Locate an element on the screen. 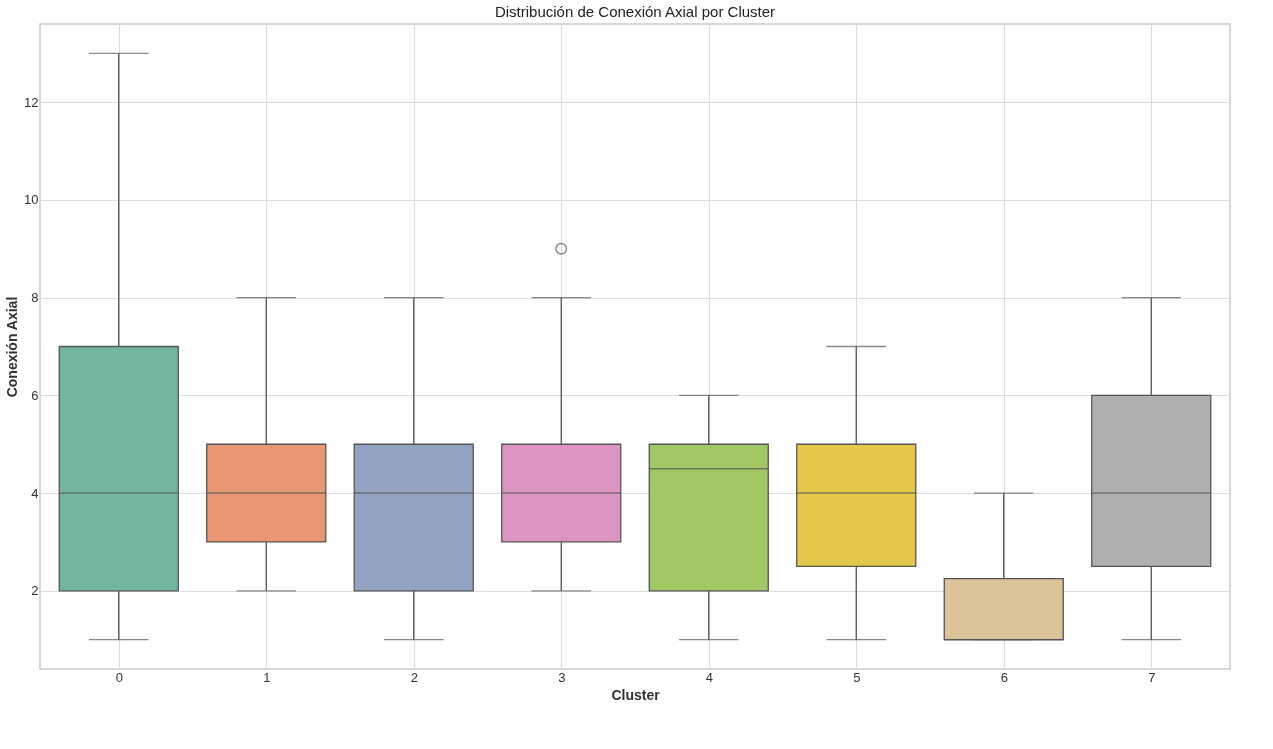 This screenshot has width=1273, height=749. x-axis-title: Cluster is located at coordinates (636, 694).